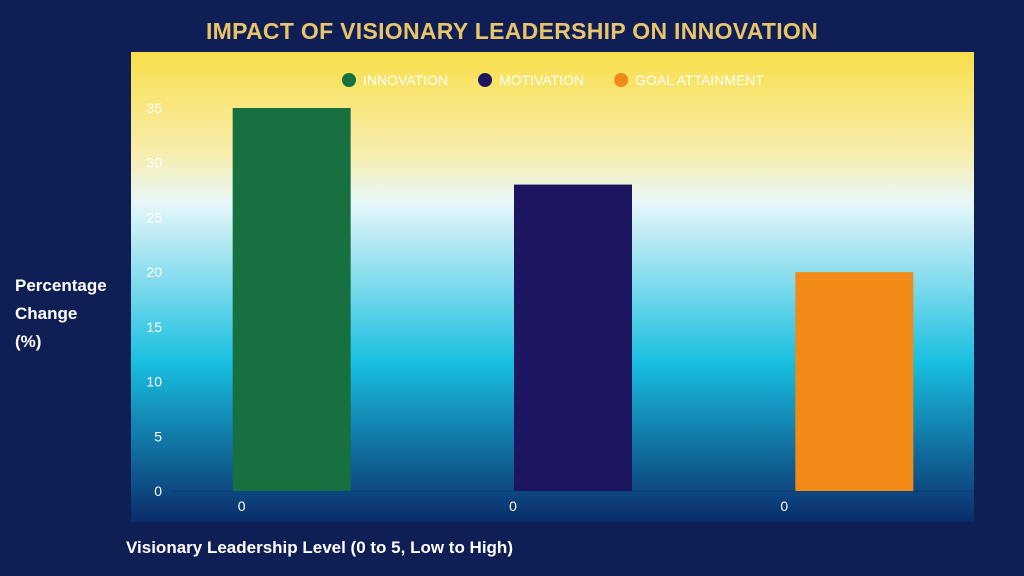 The image size is (1024, 576). What do you see at coordinates (699, 80) in the screenshot?
I see `legend-label: GOAL ATTAINMENT` at bounding box center [699, 80].